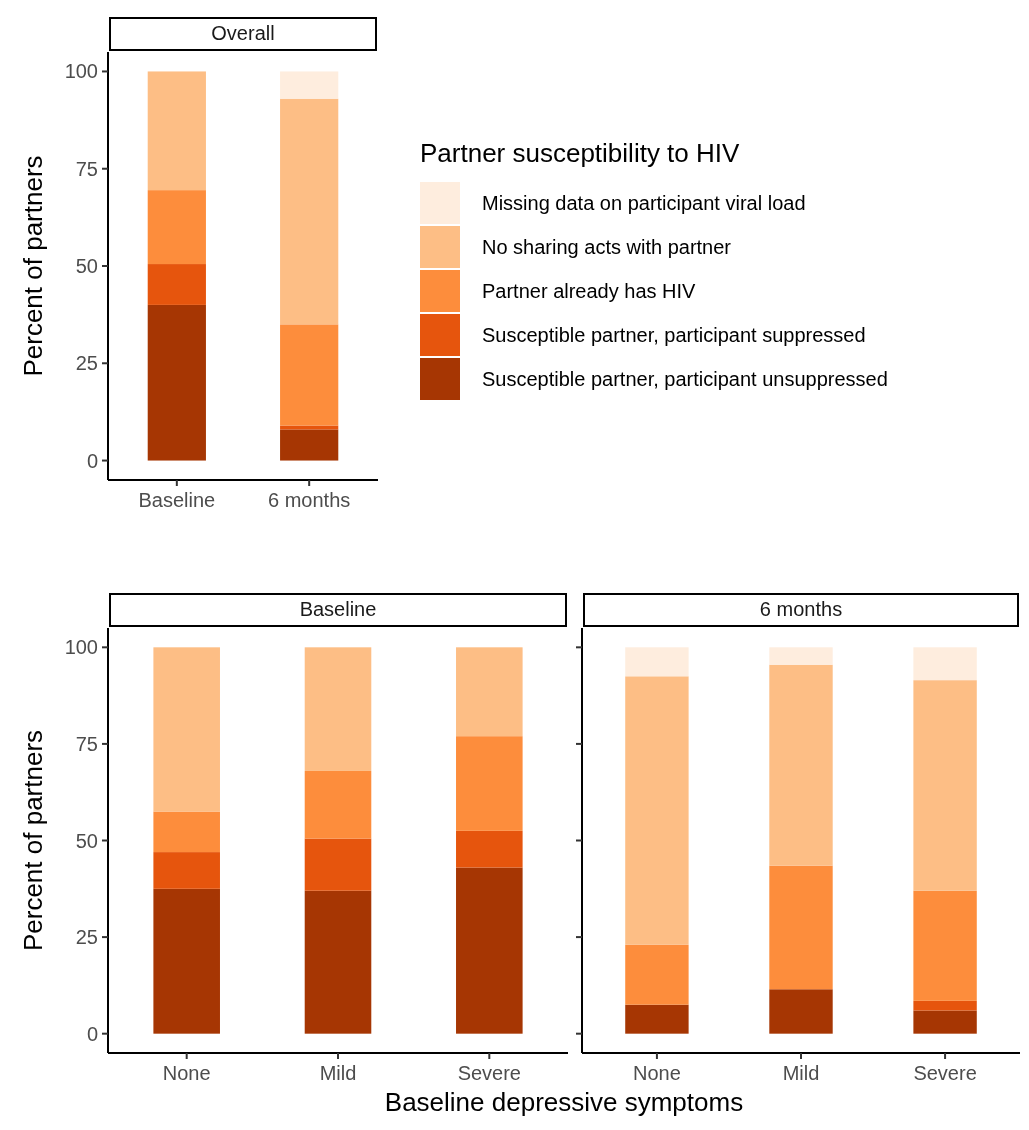 The height and width of the screenshot is (1130, 1029). Describe the element at coordinates (589, 291) in the screenshot. I see `legend-label: Partner already has HIV` at that location.